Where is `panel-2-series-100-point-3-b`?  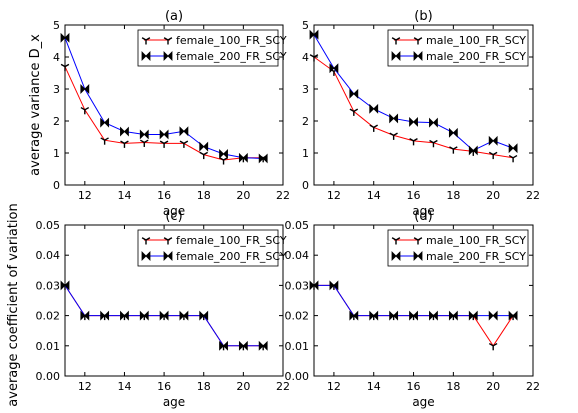 panel-2-series-100-point-3-b is located at coordinates (372, 126).